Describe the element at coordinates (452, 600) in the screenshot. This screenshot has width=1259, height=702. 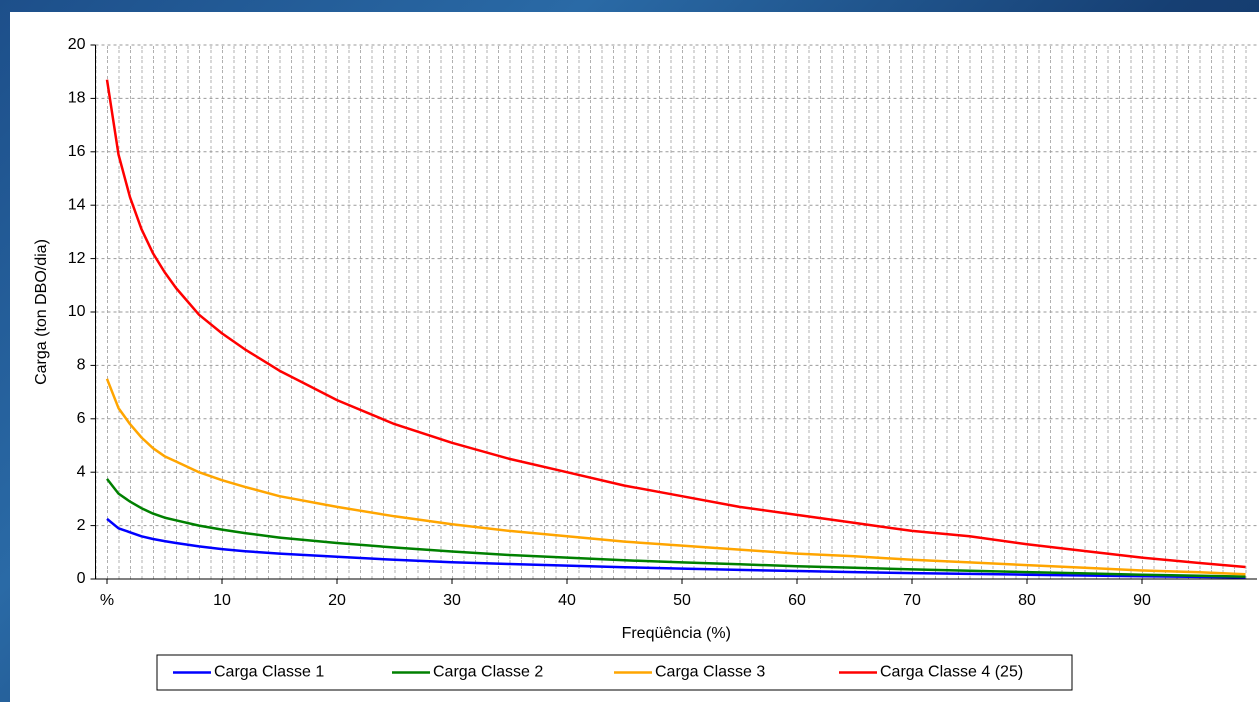
I see `x-tick-label: 30` at that location.